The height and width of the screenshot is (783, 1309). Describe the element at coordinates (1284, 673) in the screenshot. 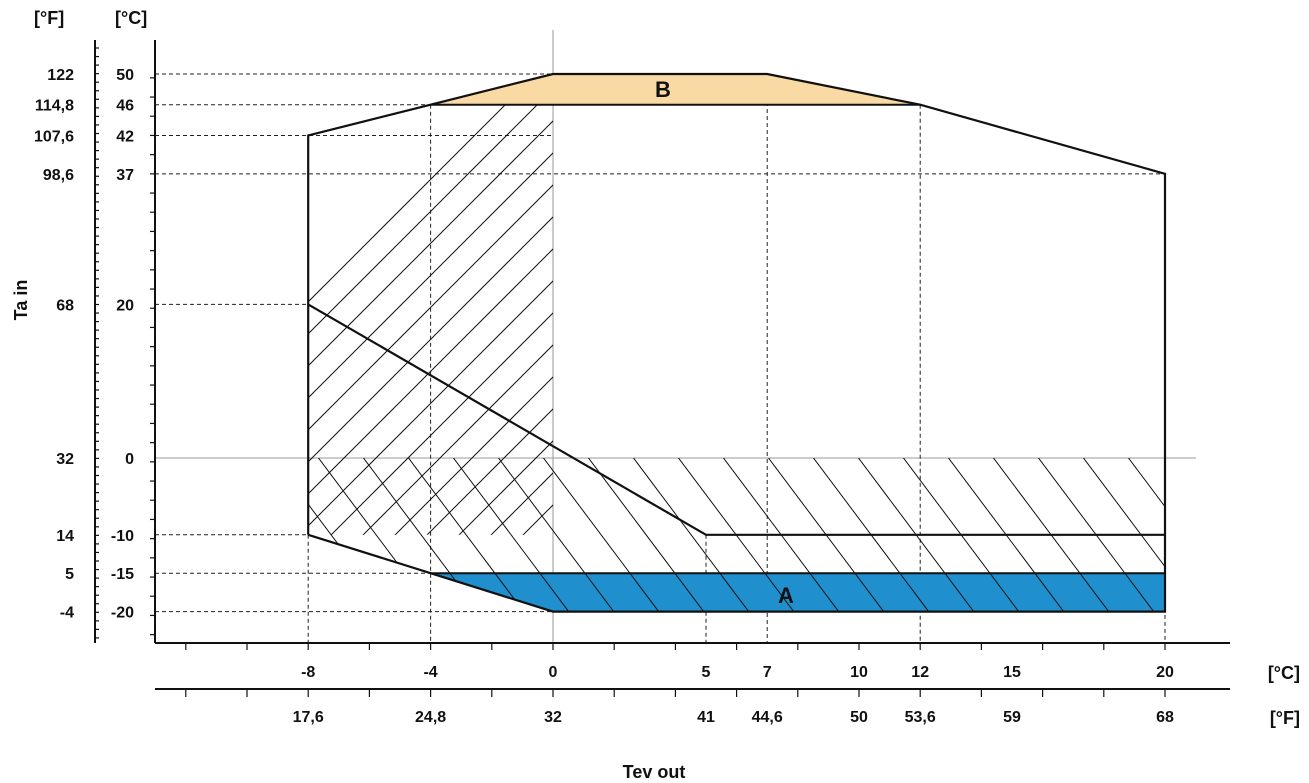

I see `x-unit-celsius: [°C]` at that location.